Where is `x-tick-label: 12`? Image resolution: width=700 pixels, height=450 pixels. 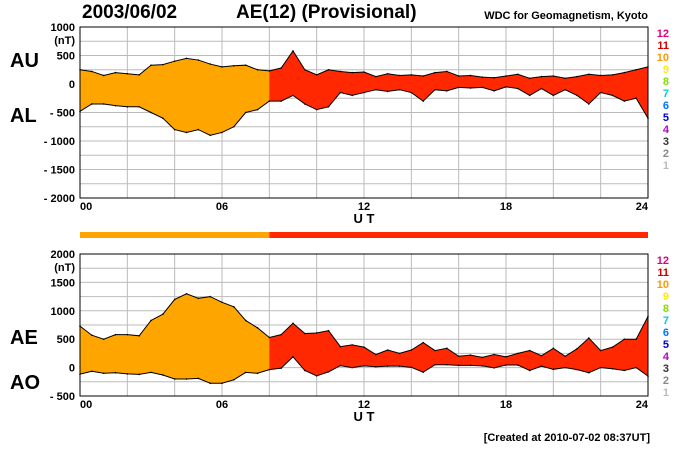
x-tick-label: 12 is located at coordinates (364, 405).